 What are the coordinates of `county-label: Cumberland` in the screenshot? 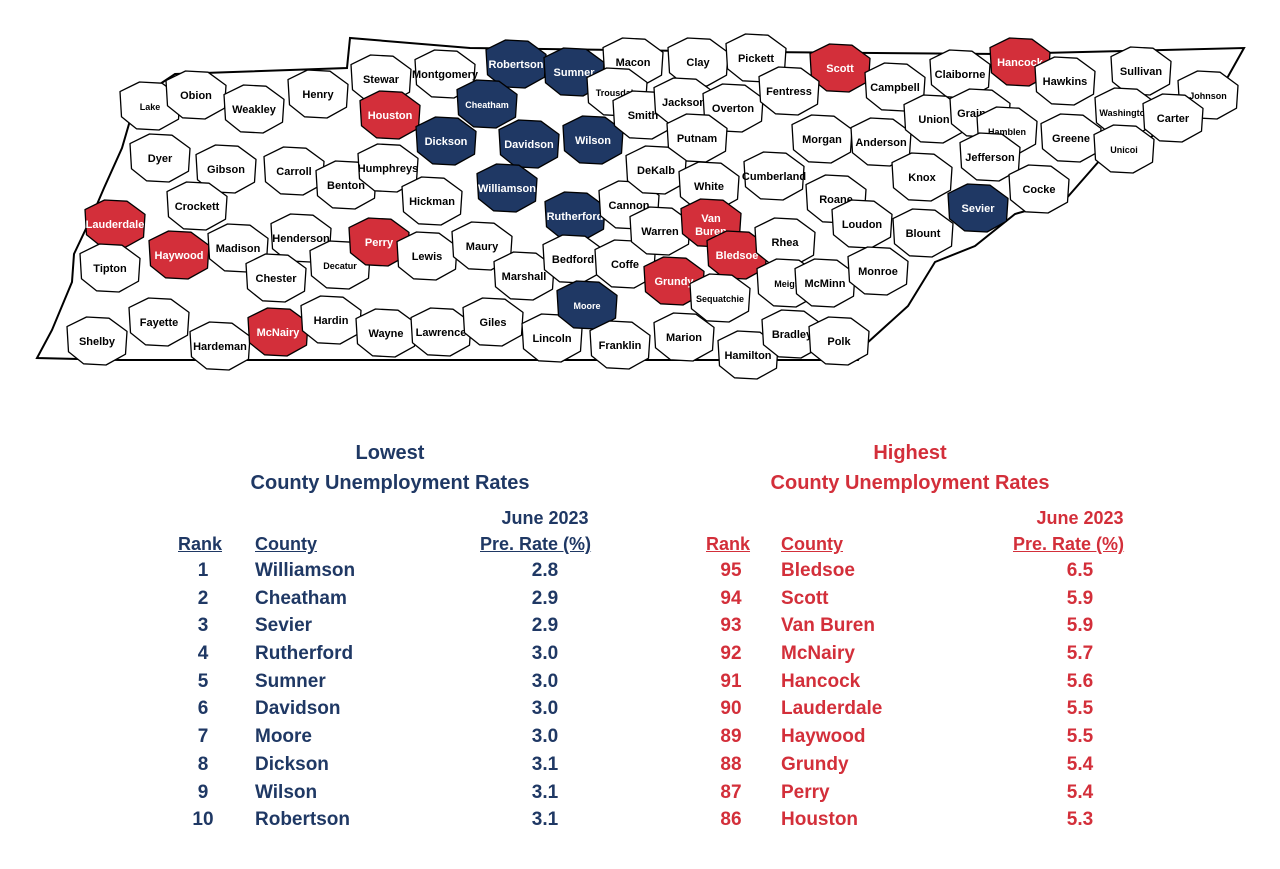 It's located at (774, 177).